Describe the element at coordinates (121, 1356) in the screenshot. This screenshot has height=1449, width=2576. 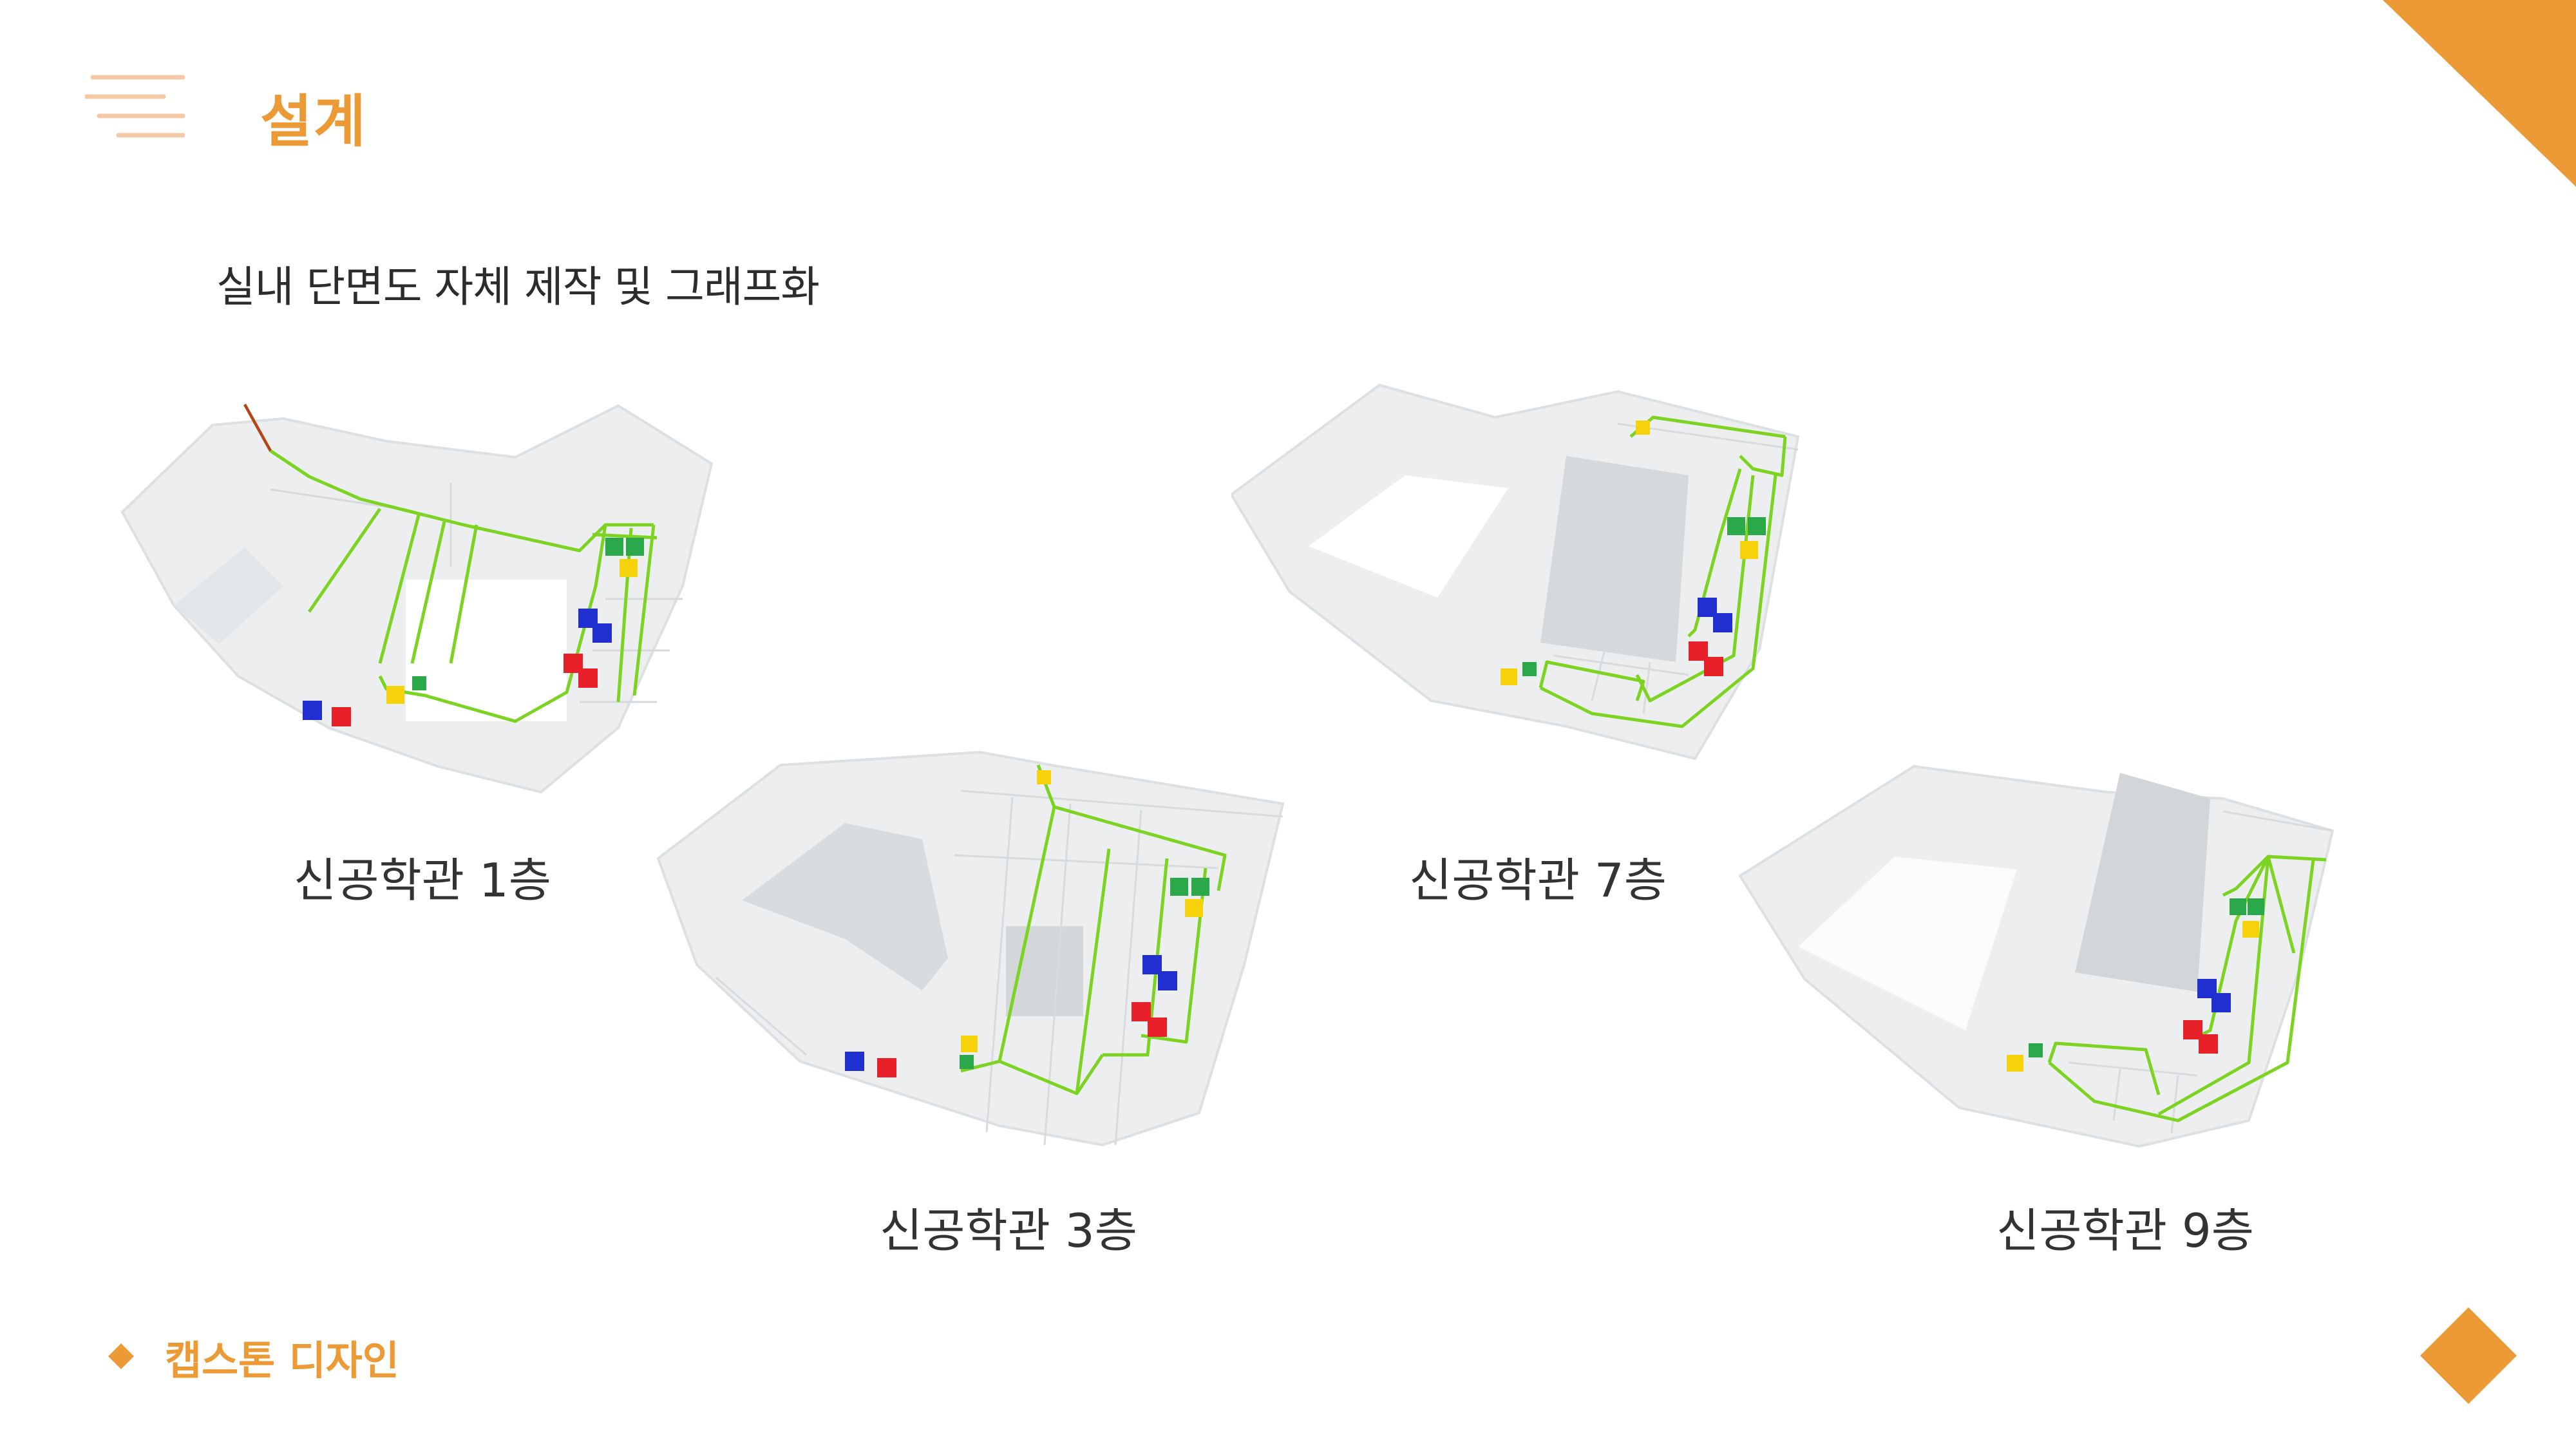
I see `diamond-bullet-icon` at that location.